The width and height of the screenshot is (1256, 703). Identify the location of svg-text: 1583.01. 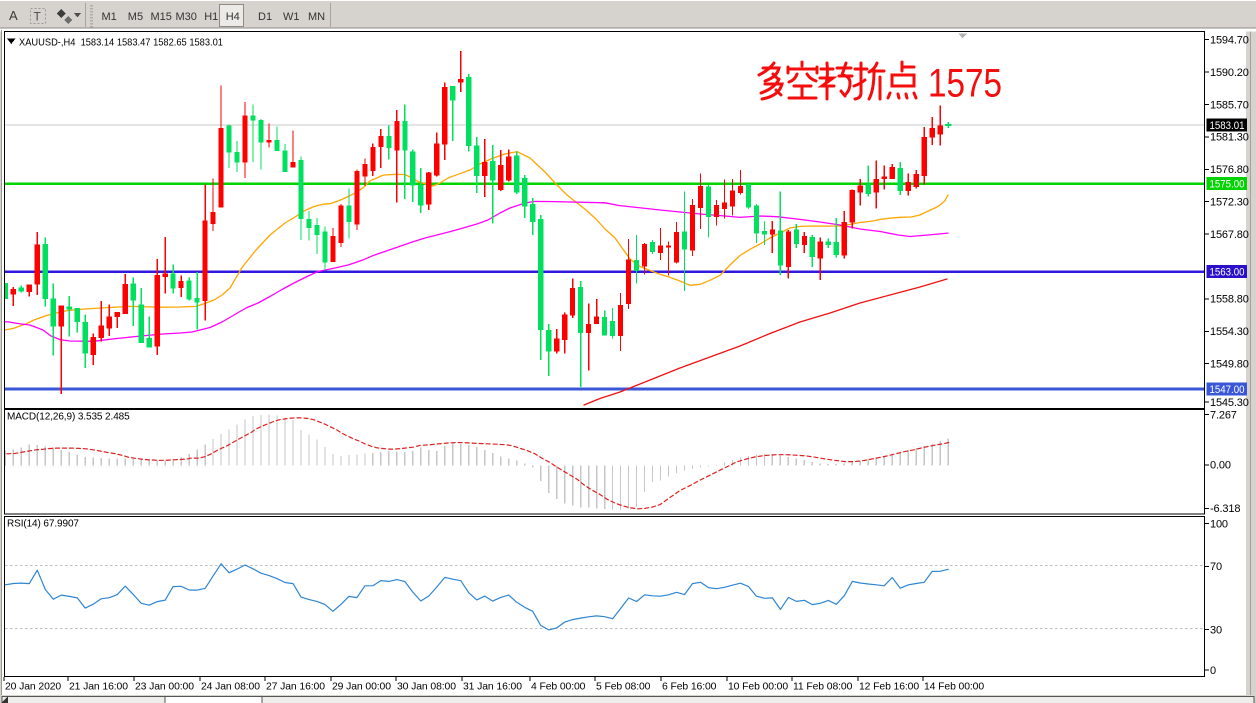
(1227, 126).